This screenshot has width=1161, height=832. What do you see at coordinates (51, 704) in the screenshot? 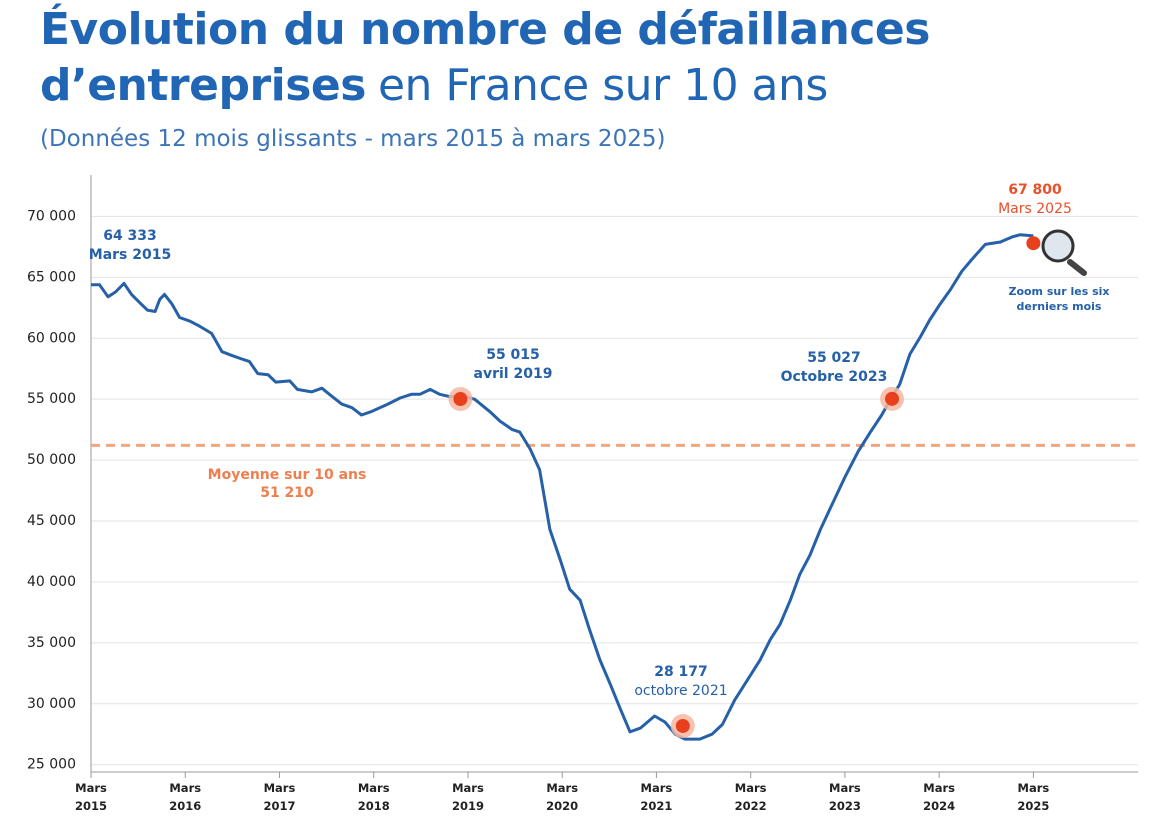
I see `y-tick-label: 30 000` at bounding box center [51, 704].